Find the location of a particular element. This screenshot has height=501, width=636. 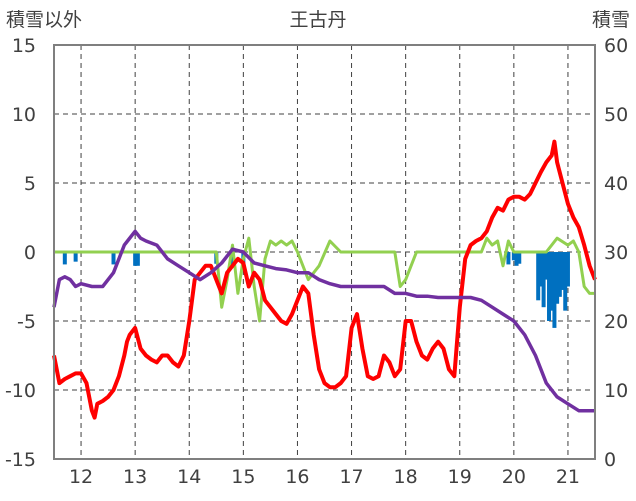

x-tick: 13 is located at coordinates (135, 477).